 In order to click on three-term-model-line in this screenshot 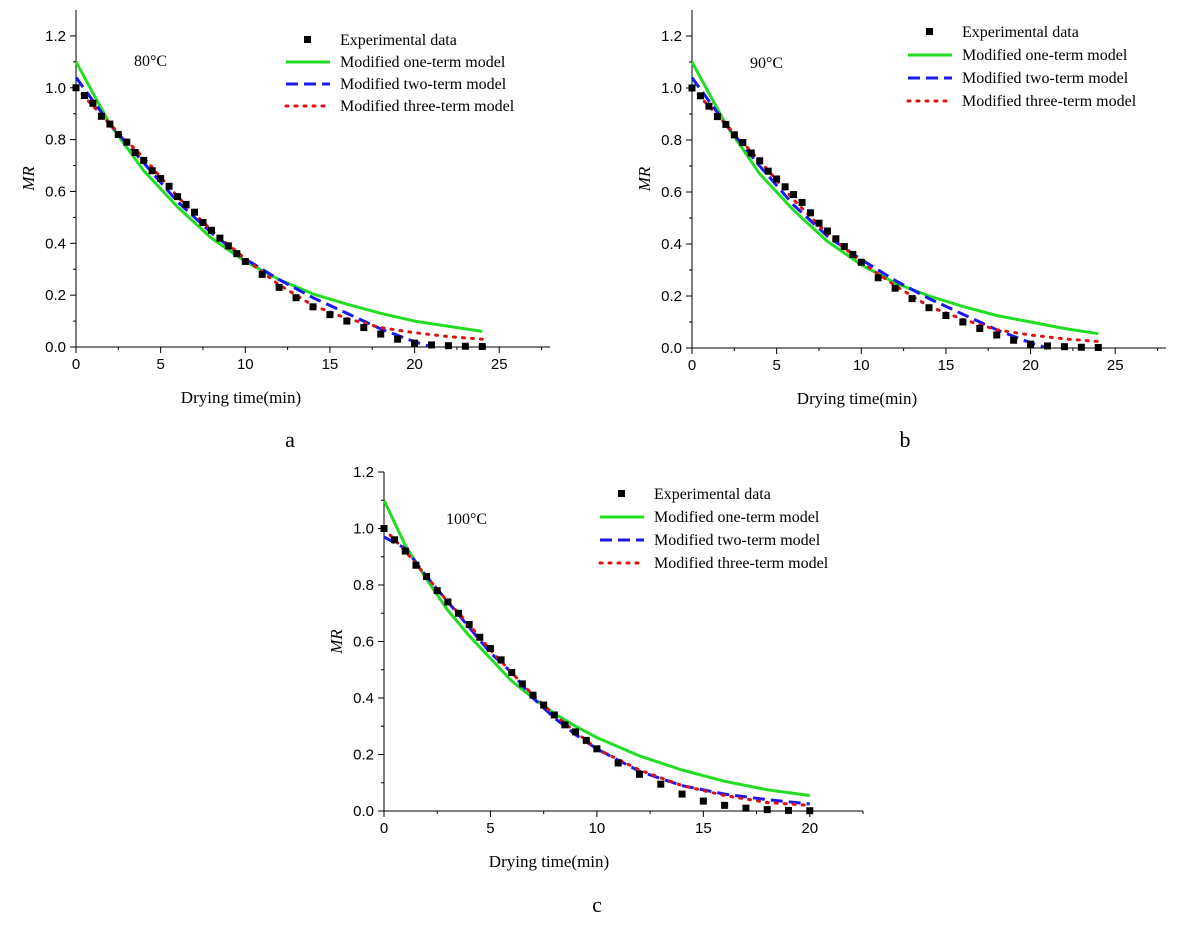, I will do `click(895, 214)`.